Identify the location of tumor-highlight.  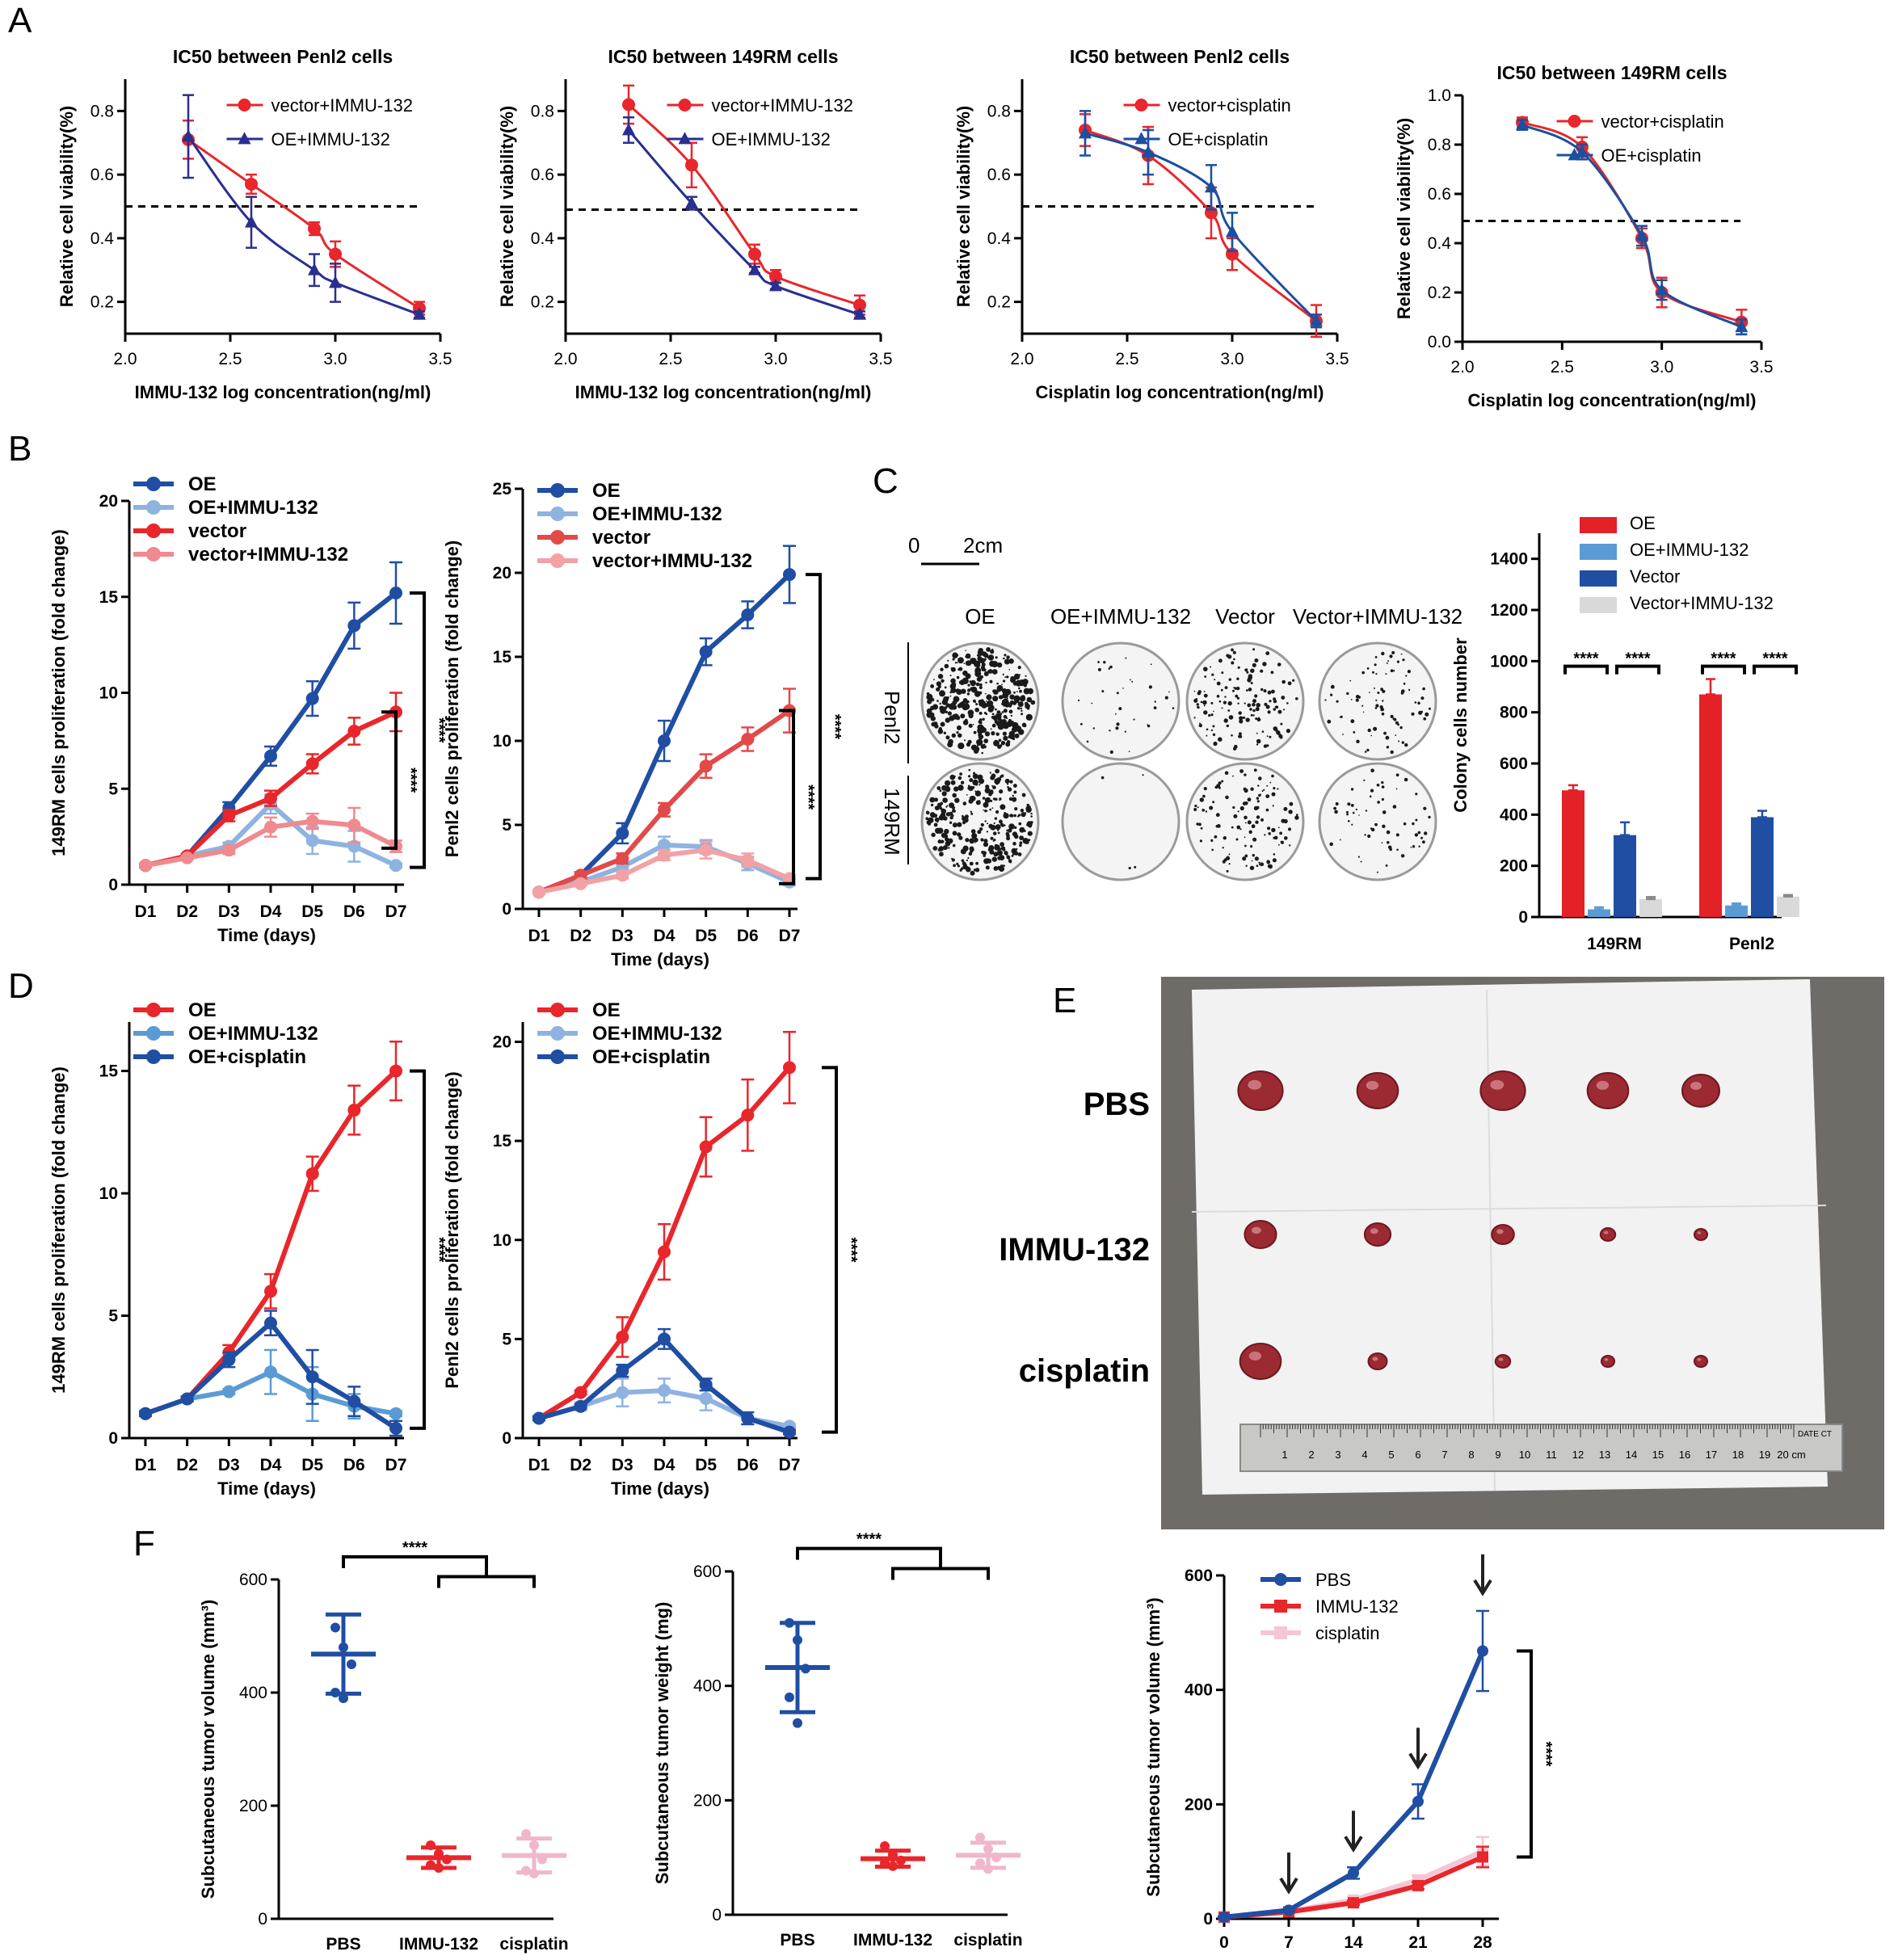
(1606, 1232).